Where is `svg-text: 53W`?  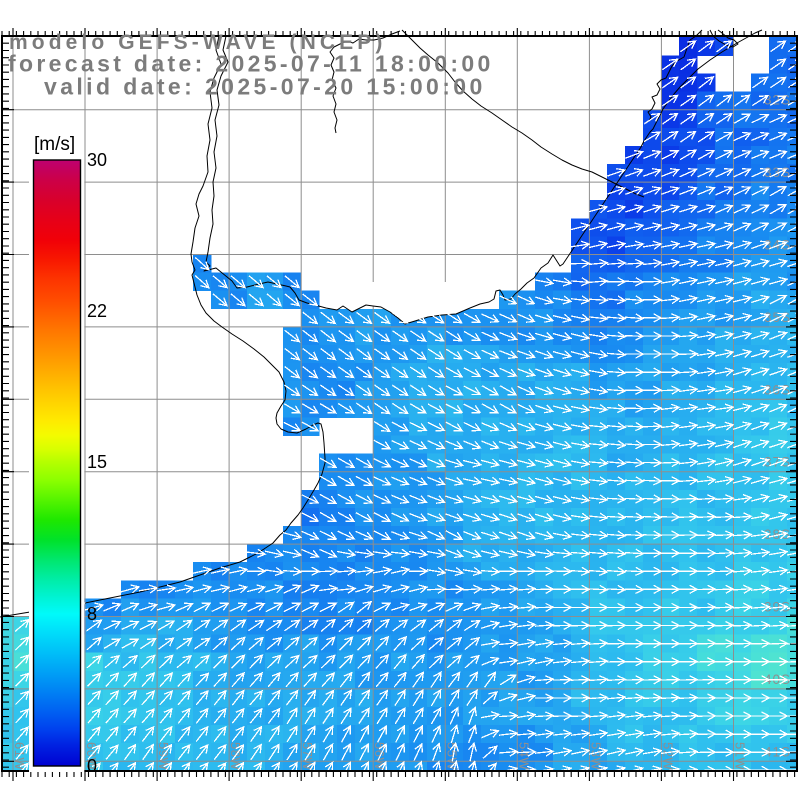 svg-text: 53W is located at coordinates (595, 756).